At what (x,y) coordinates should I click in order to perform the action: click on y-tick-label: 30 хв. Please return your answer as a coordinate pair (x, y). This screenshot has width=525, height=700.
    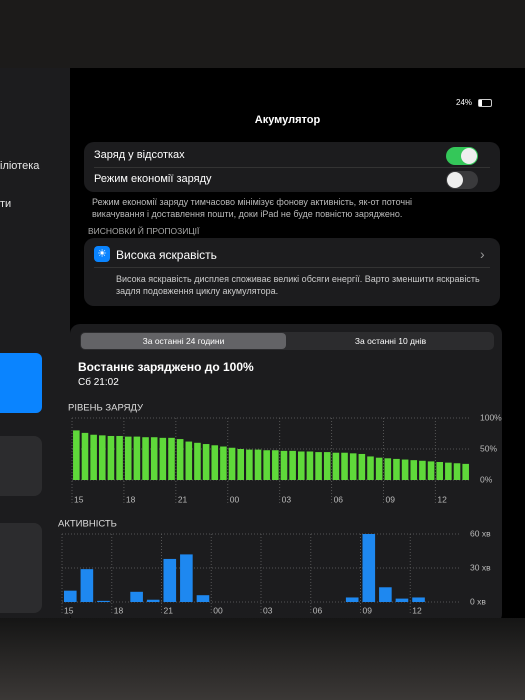
    Looking at the image, I should click on (480, 567).